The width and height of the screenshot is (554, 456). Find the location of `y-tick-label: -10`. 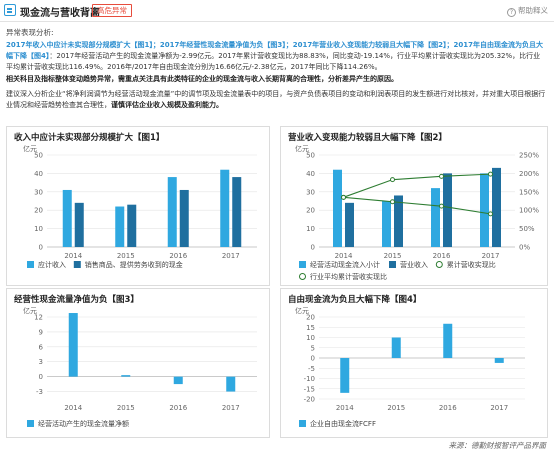

y-tick-label: -10 is located at coordinates (309, 379).